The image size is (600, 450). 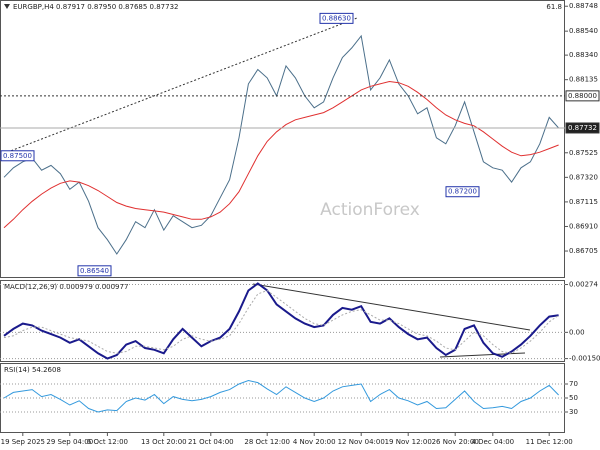 I want to click on macd-support-line, so click(x=482, y=355).